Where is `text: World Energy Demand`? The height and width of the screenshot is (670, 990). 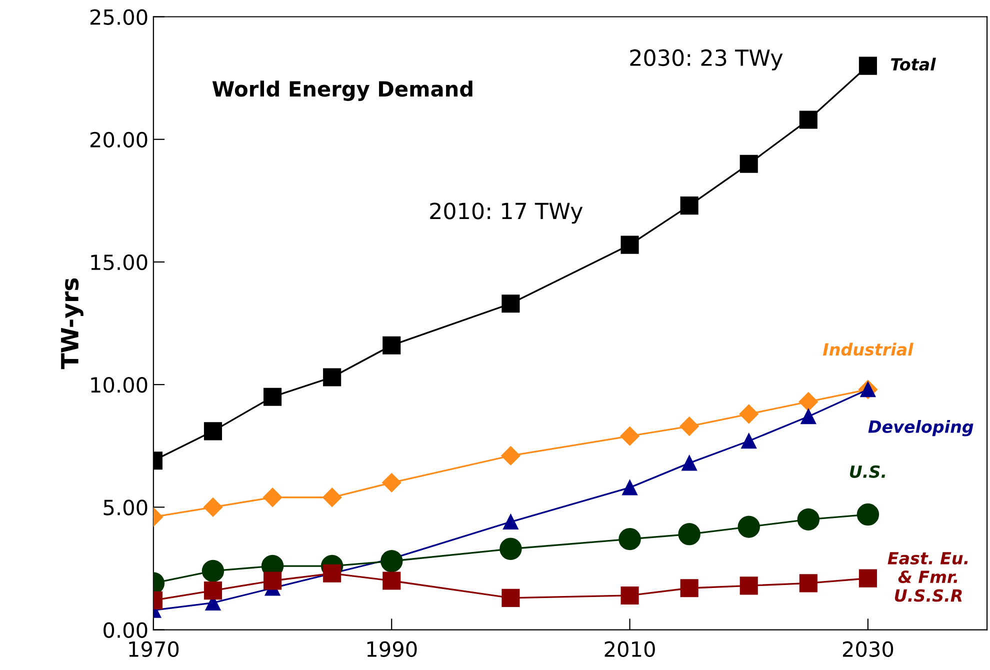
text: World Energy Demand is located at coordinates (342, 90).